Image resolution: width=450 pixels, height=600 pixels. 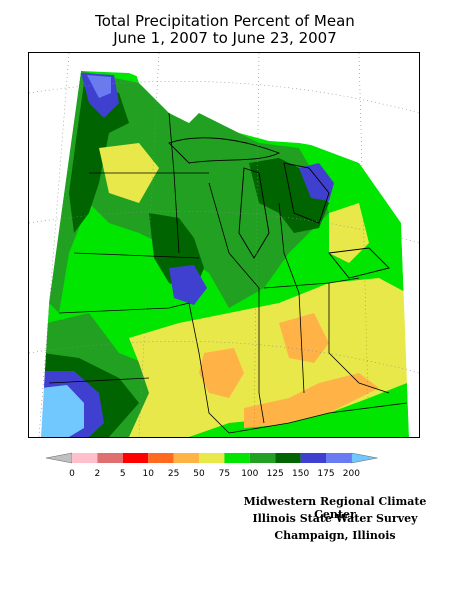 I want to click on zone-150-175-north, so click(x=99, y=158).